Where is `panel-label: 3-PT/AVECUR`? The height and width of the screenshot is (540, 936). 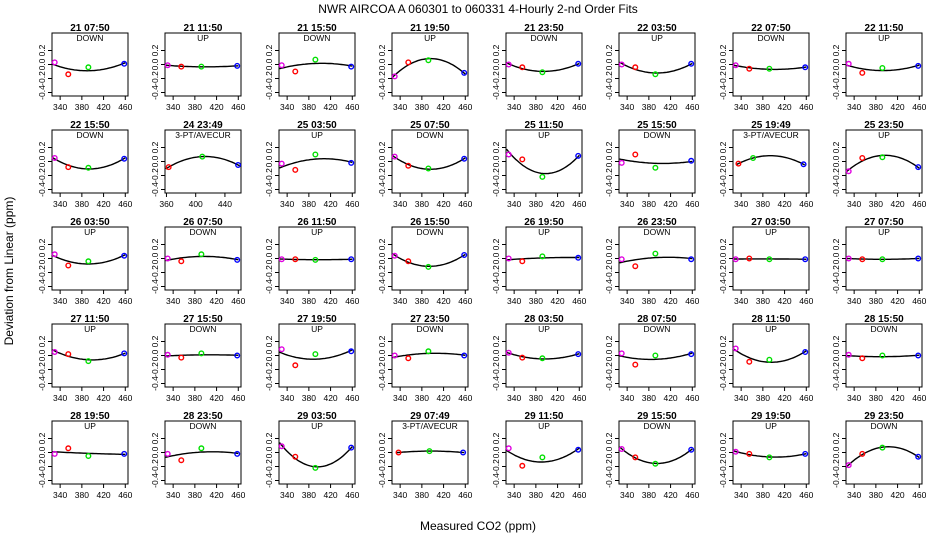
panel-label: 3-PT/AVECUR is located at coordinates (430, 426).